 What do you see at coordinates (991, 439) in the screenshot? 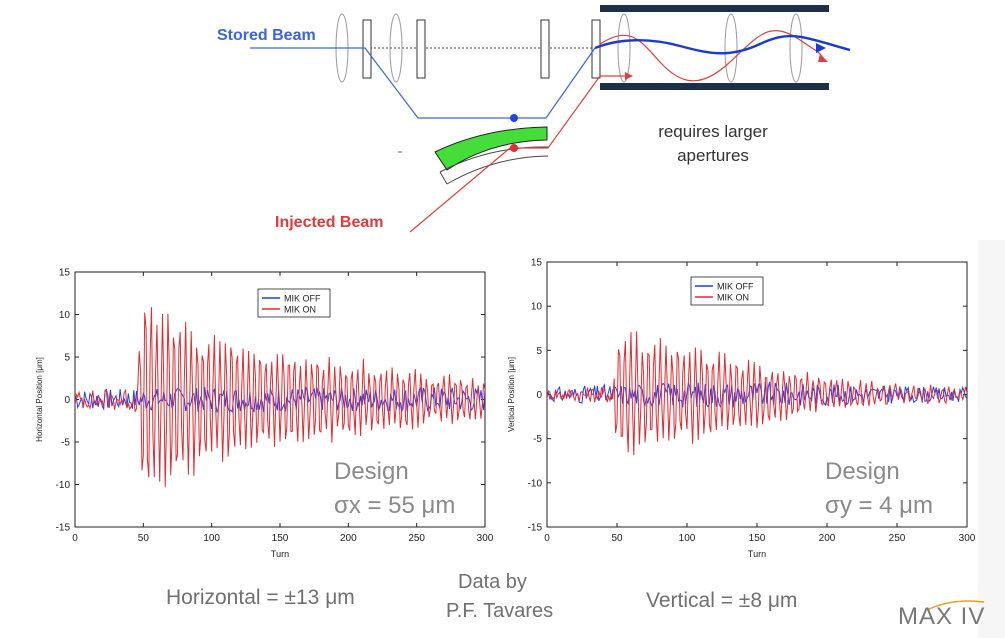
I see `side-panel` at bounding box center [991, 439].